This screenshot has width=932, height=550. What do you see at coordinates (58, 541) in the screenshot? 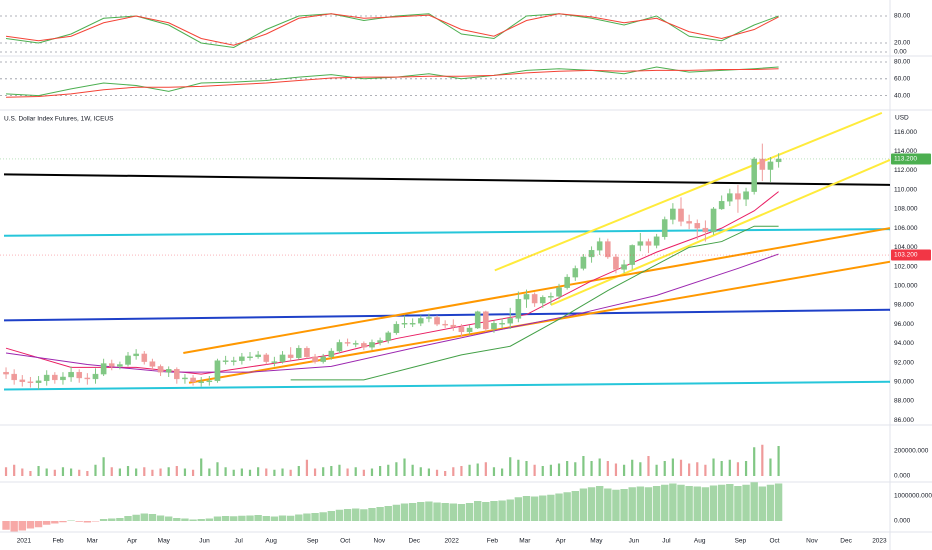
I see `x-tick-label: Feb` at bounding box center [58, 541].